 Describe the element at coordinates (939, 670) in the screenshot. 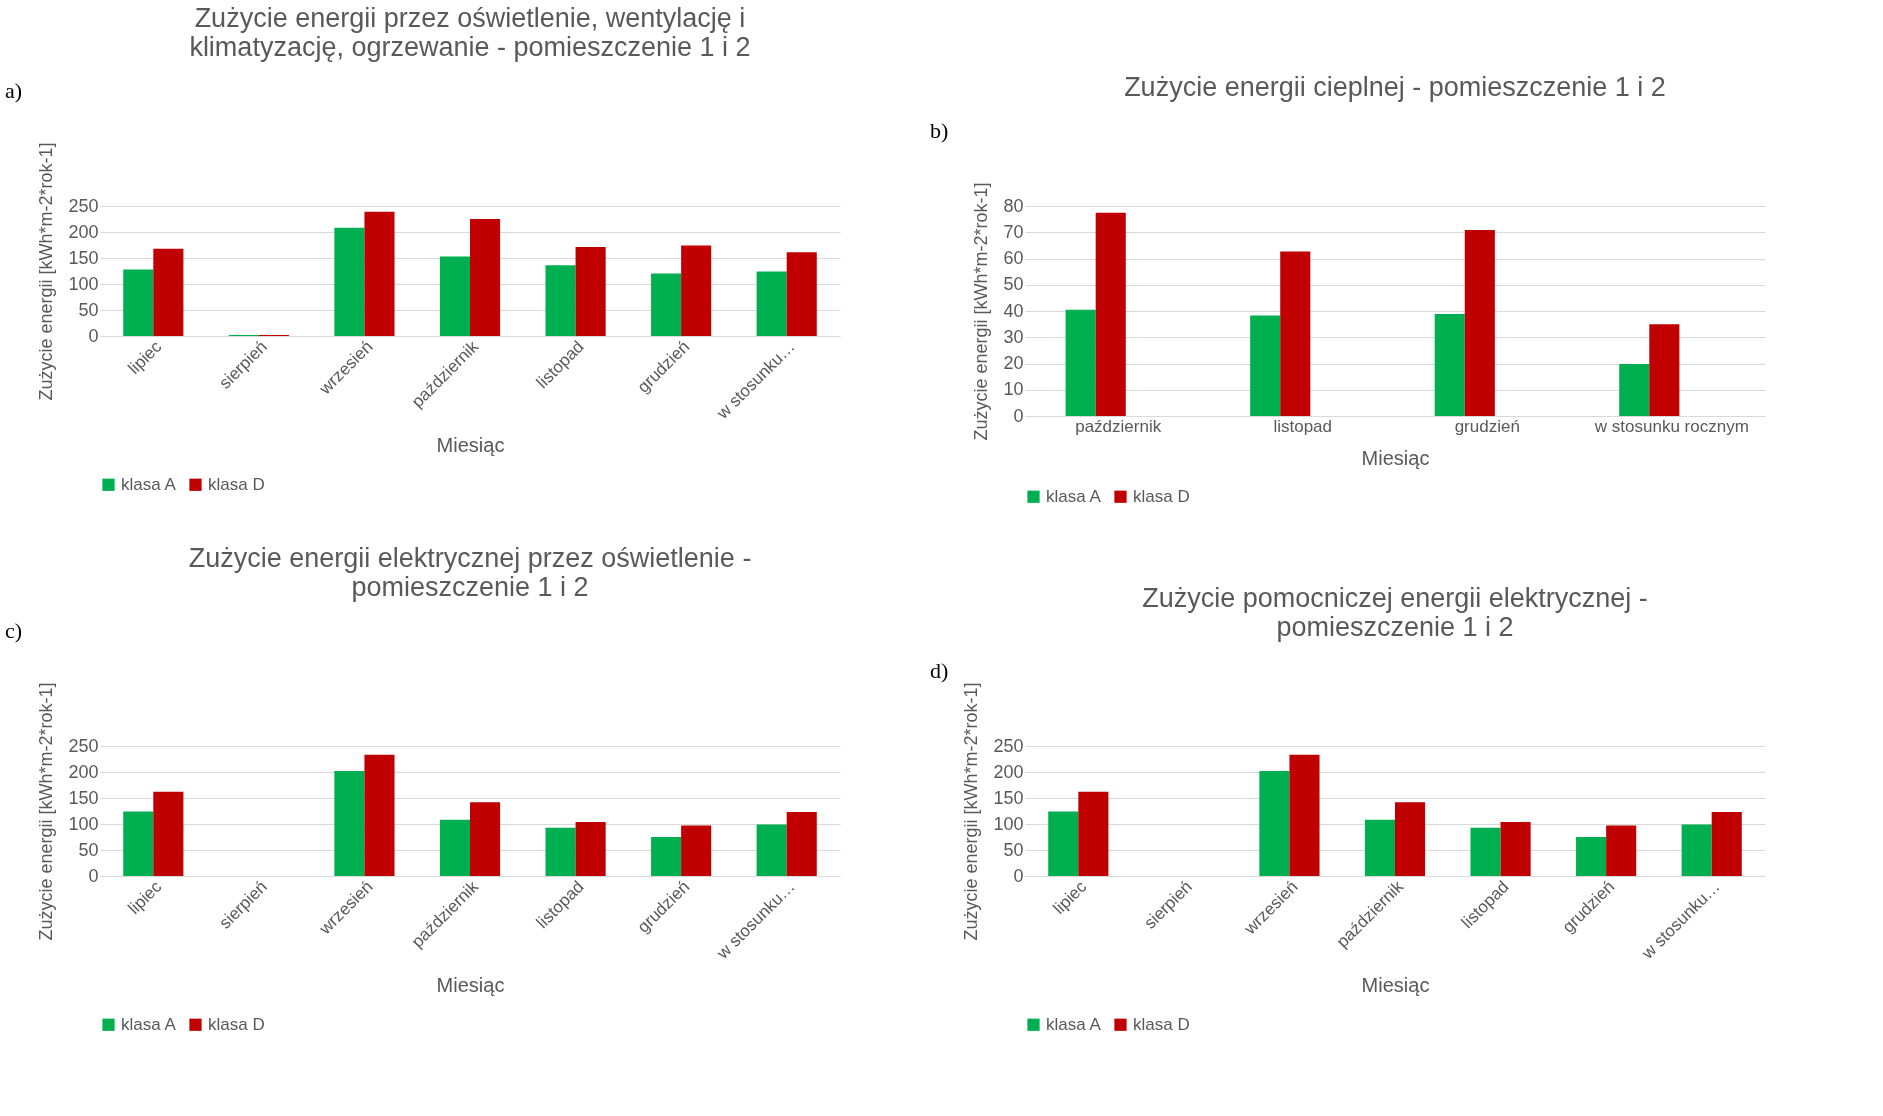

I see `text: d)` at that location.